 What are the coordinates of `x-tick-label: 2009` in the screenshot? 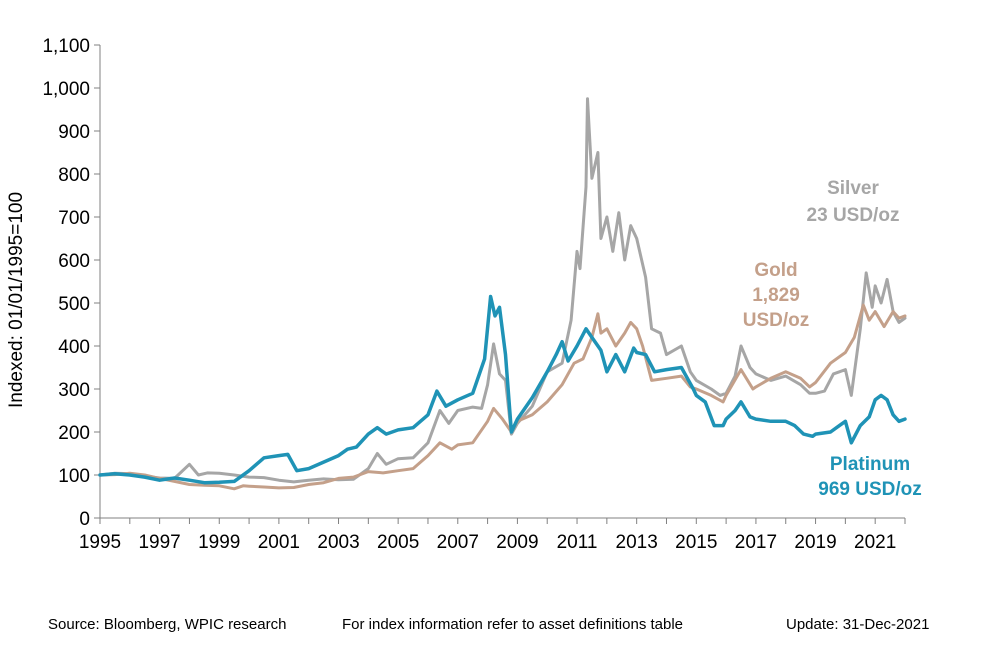 It's located at (517, 542).